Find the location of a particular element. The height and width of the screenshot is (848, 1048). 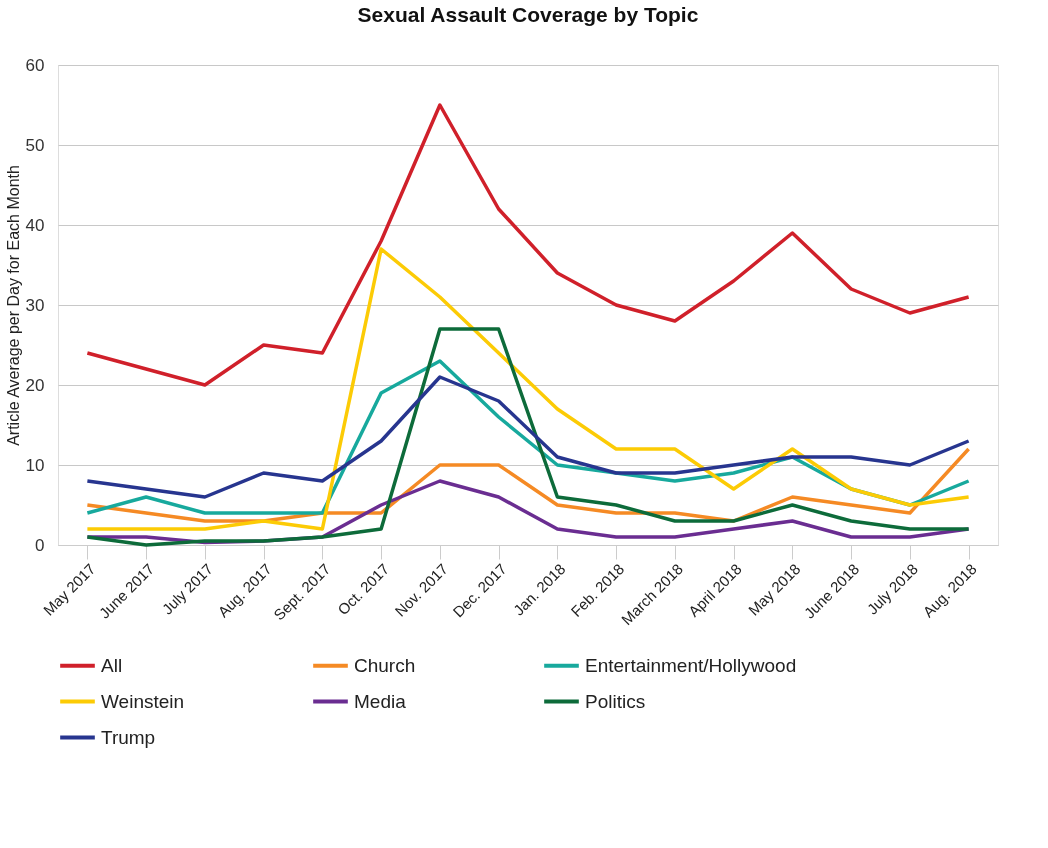

legend-label: Church is located at coordinates (385, 665).